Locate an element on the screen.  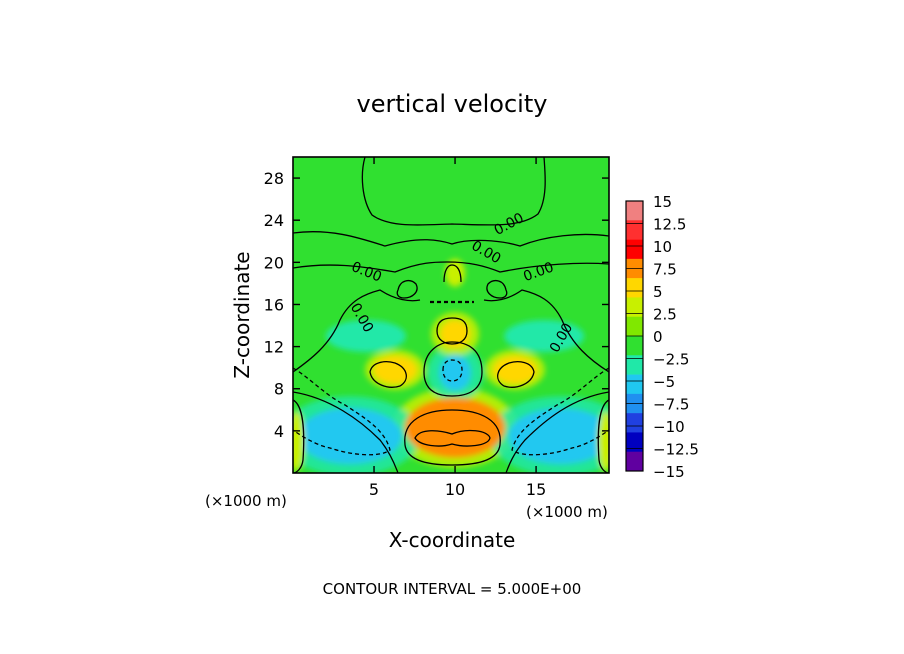
chart-title: vertical velocity is located at coordinates (452, 104).